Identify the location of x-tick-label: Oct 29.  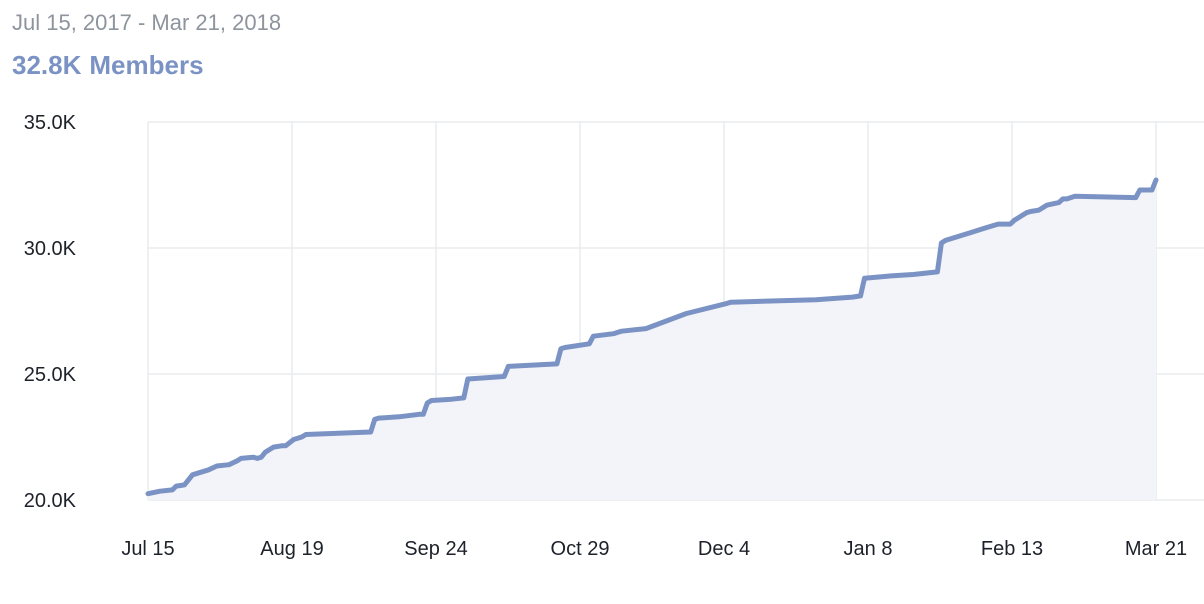
(580, 549).